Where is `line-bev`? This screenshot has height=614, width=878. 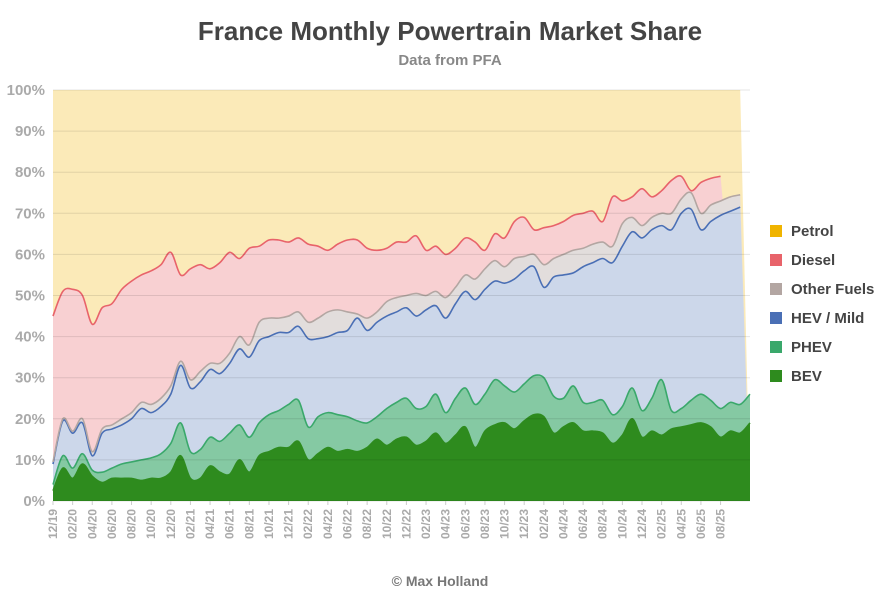 line-bev is located at coordinates (401, 452).